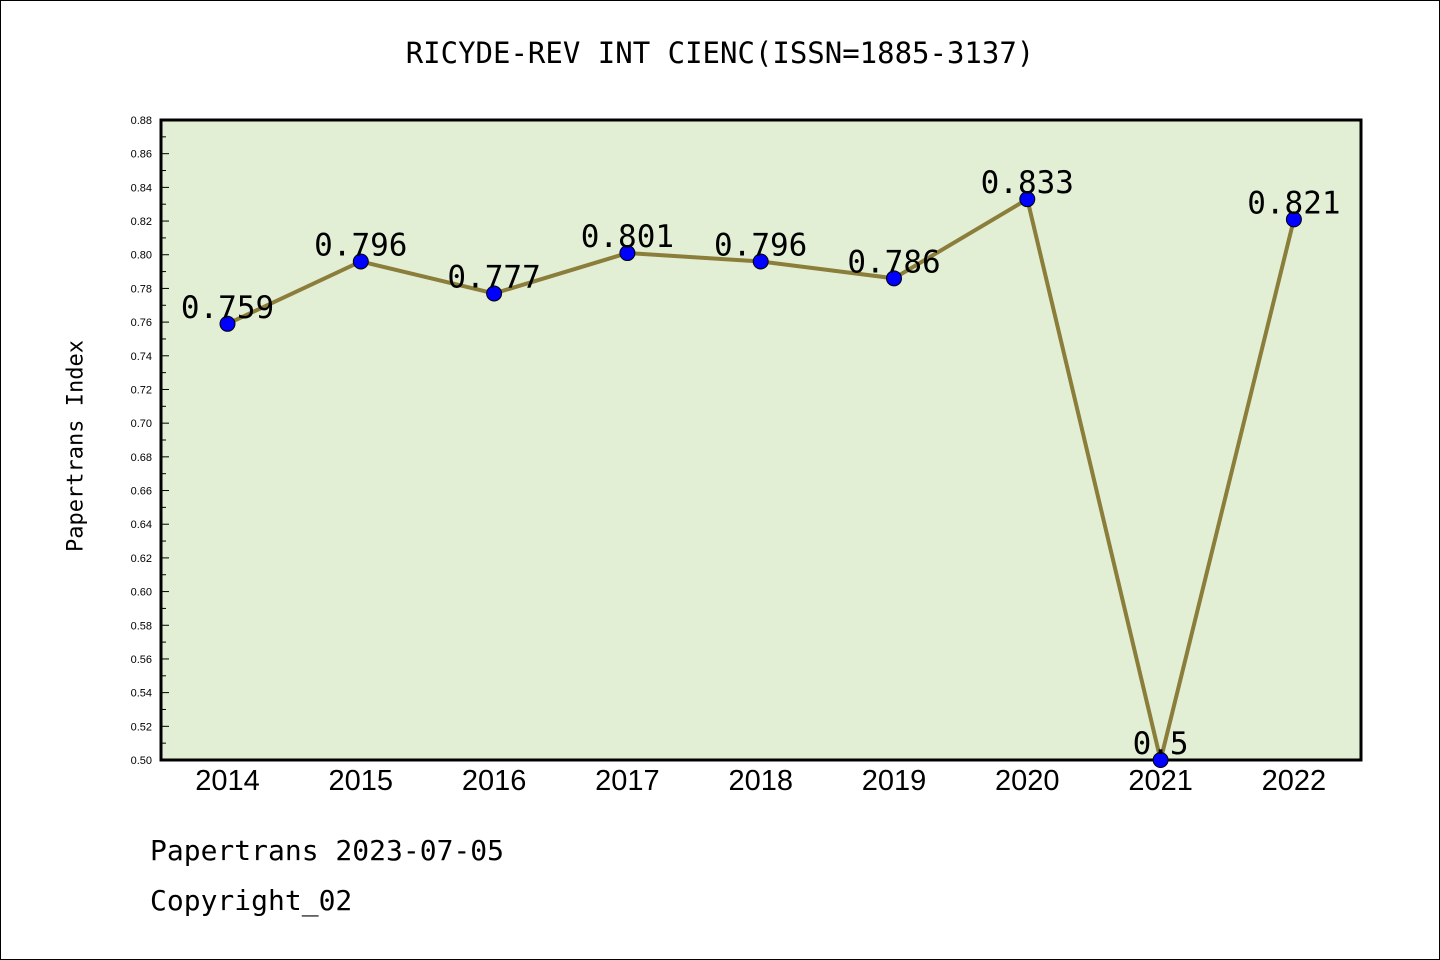 This screenshot has width=1440, height=960. I want to click on footer-date: Papertrans 2023-07-05, so click(327, 850).